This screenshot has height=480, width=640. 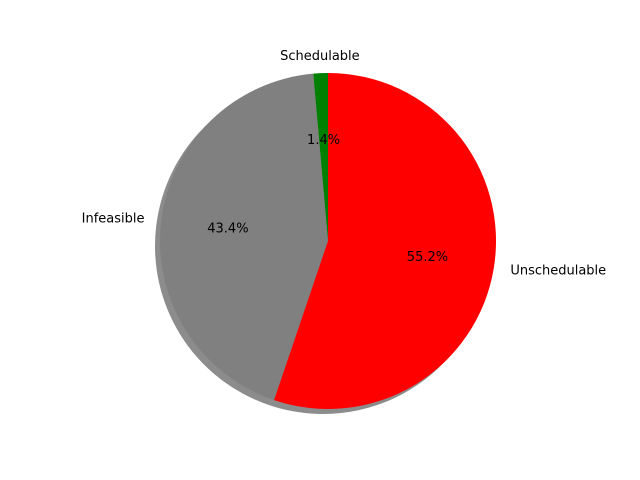 What do you see at coordinates (323, 140) in the screenshot?
I see `slice-percent-schedulable: 1.4%` at bounding box center [323, 140].